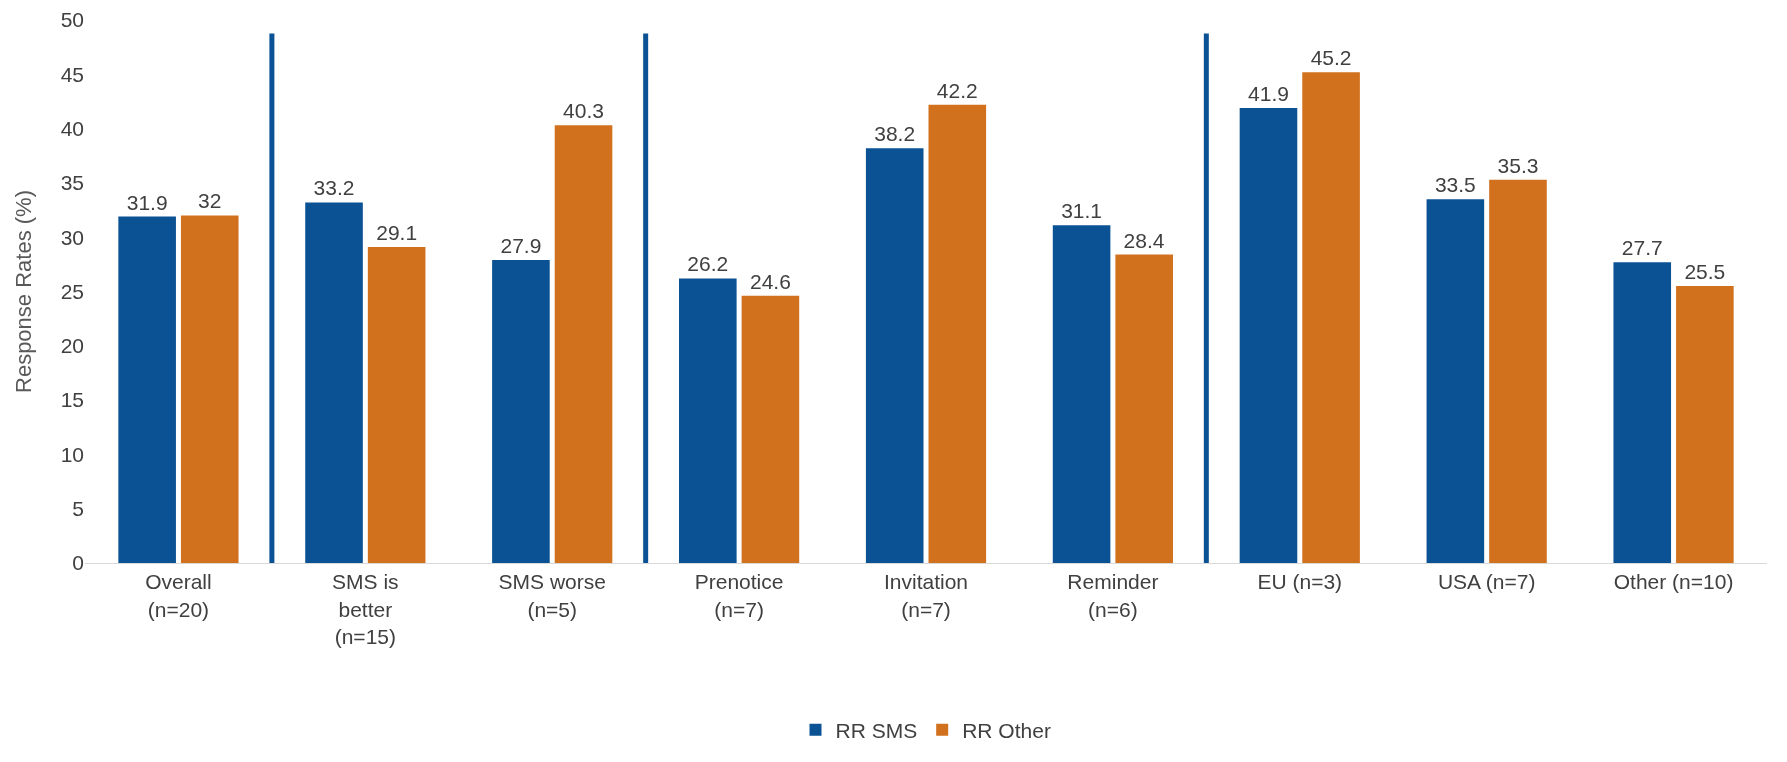  I want to click on legend-label: RR SMS, so click(876, 730).